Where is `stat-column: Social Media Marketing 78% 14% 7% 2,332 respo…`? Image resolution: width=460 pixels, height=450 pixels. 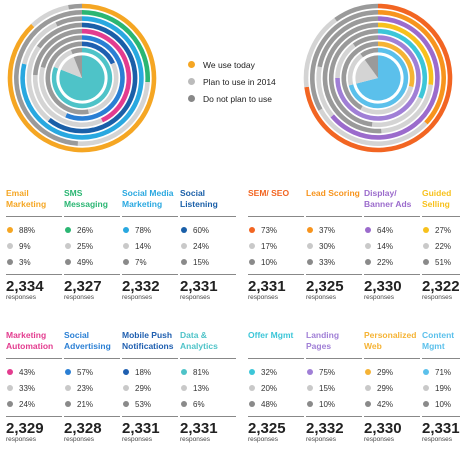
stat-column: Social Media Marketing 78% 14% 7% 2,332 respo… is located at coordinates (150, 248).